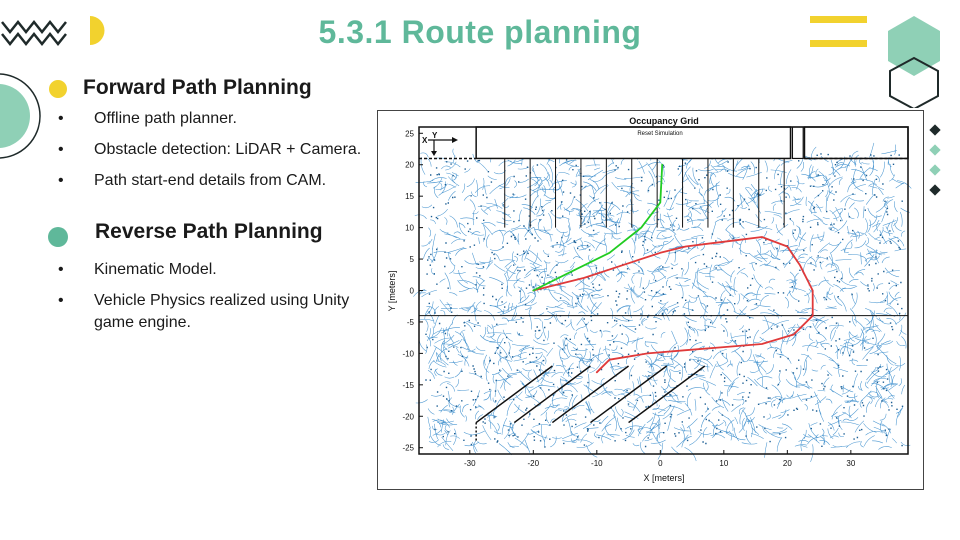  Describe the element at coordinates (409, 165) in the screenshot. I see `y-tick-label: 20` at that location.